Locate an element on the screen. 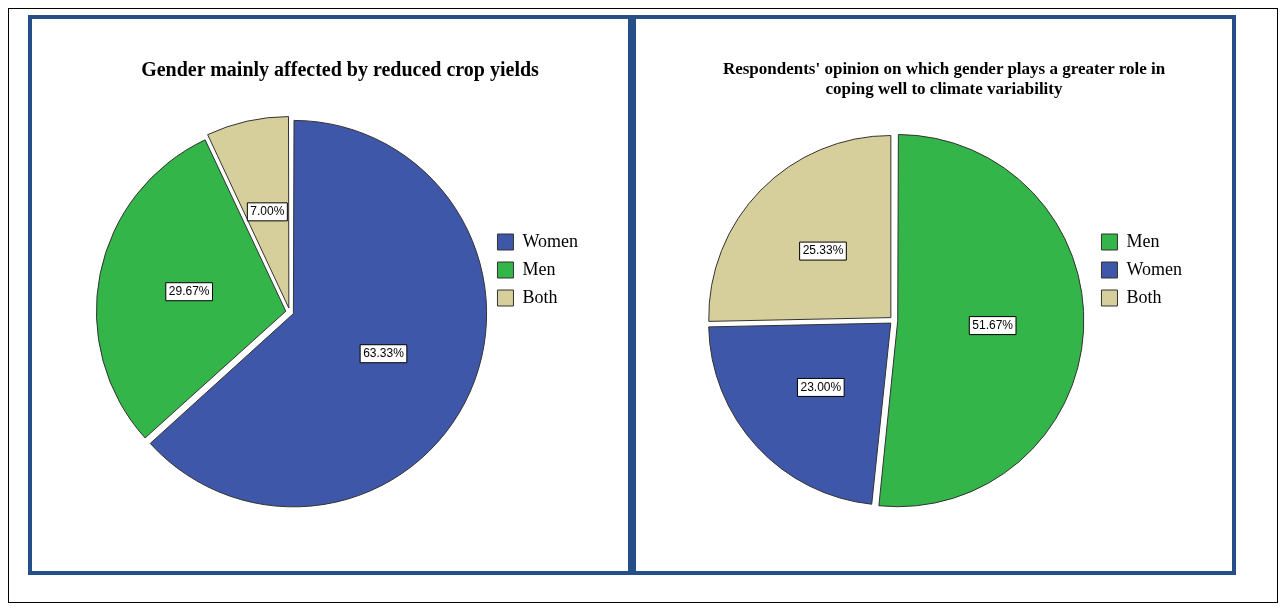 Image resolution: width=1286 pixels, height=611 pixels. chart-title: Gender mainly affected by reduced crop yields is located at coordinates (340, 70).